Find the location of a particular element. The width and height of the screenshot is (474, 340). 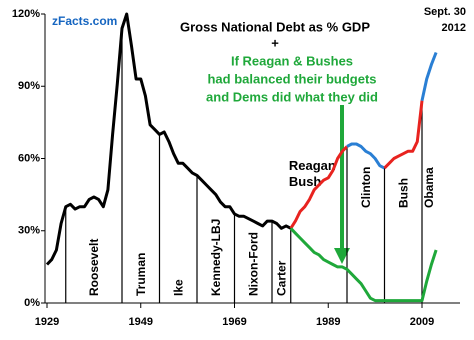

era-label: Kennedy-LBJ is located at coordinates (216, 257).